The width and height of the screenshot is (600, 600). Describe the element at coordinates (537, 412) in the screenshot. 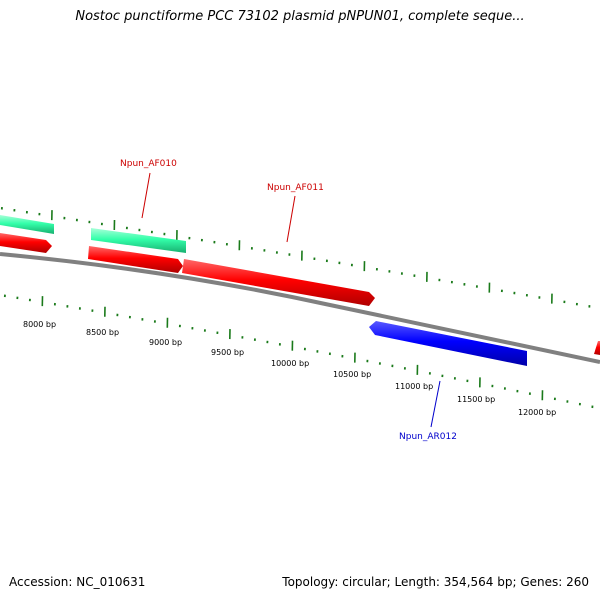

I see `scale-label: 12000 bp` at that location.